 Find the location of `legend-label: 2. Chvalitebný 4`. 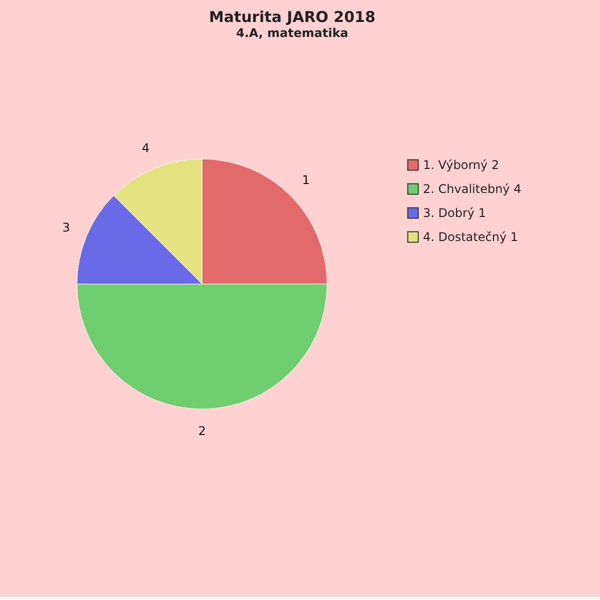

legend-label: 2. Chvalitebný 4 is located at coordinates (472, 189).